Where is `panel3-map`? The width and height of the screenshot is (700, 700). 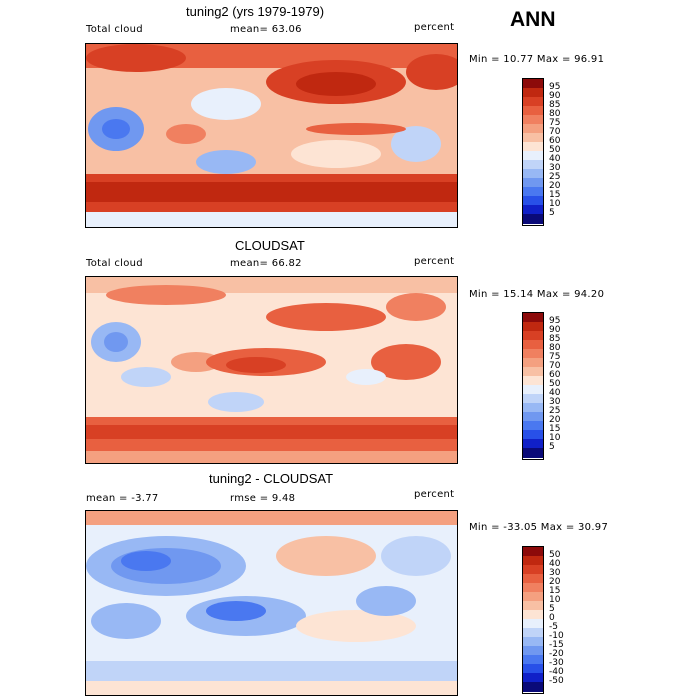
panel3-map is located at coordinates (271, 603).